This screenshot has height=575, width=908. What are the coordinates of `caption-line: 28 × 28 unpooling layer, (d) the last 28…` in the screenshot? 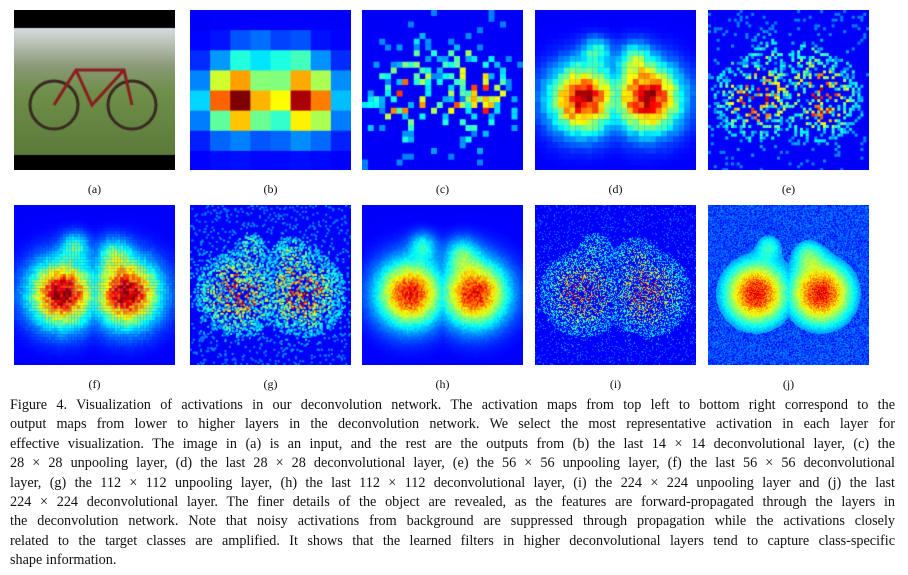 It's located at (452, 463).